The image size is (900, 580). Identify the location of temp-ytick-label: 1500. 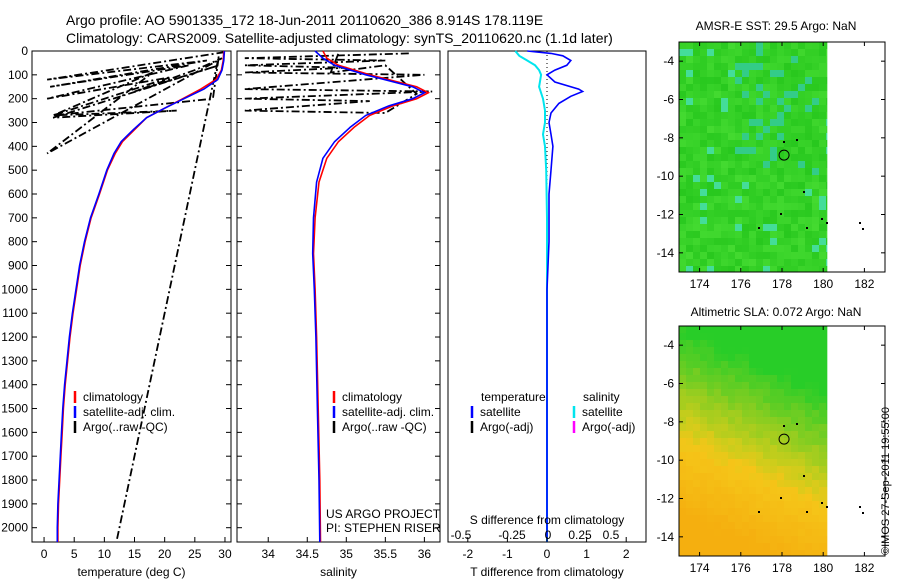
(14, 409).